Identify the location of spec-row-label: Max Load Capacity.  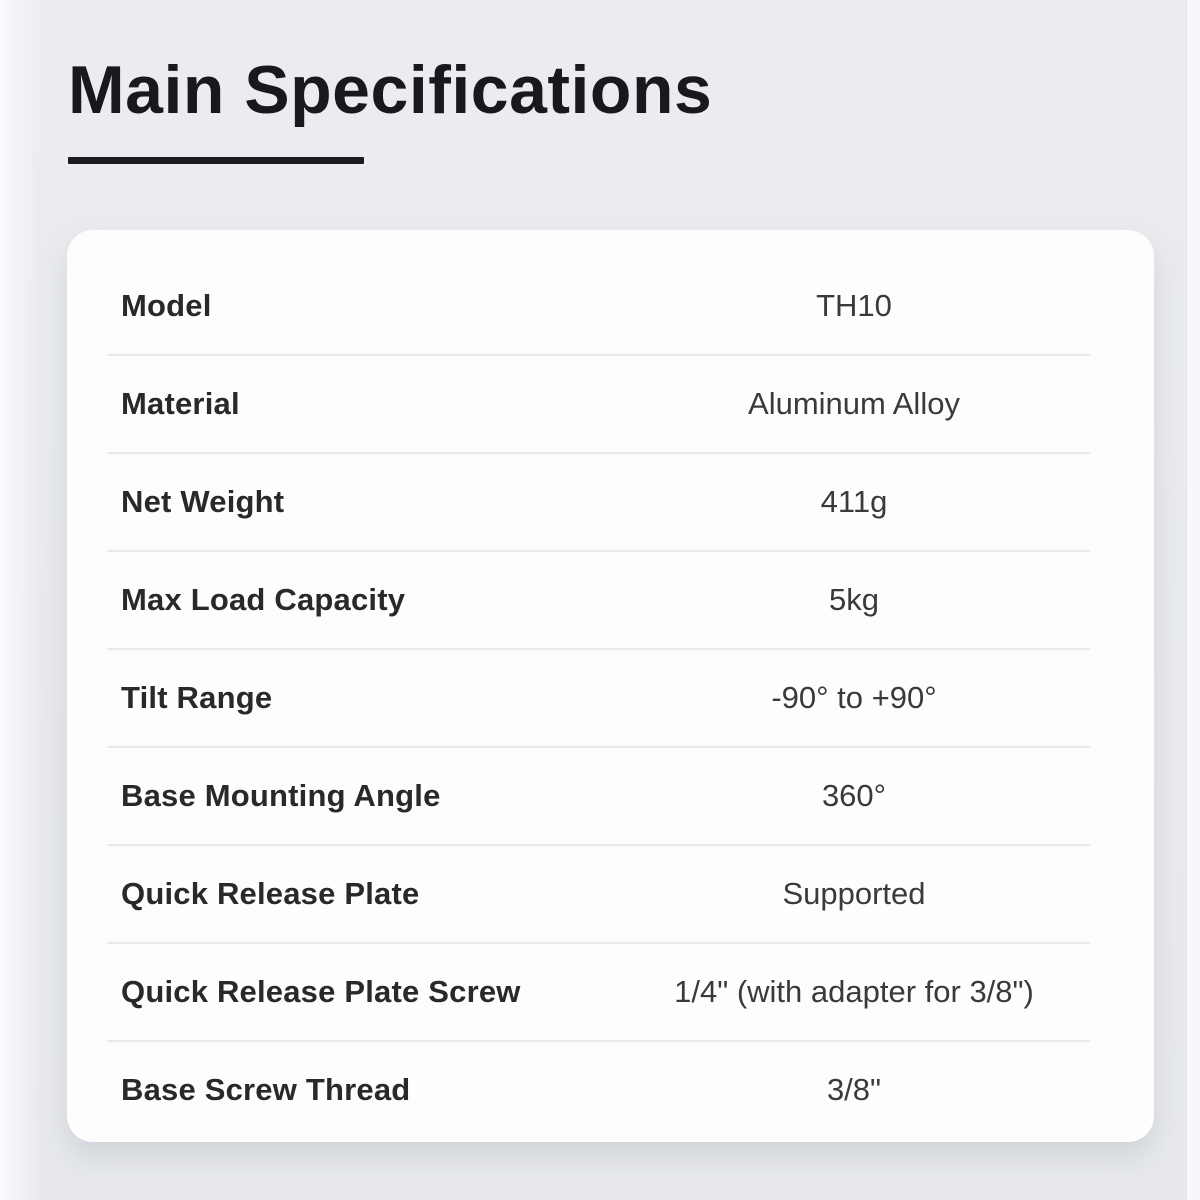
(263, 599).